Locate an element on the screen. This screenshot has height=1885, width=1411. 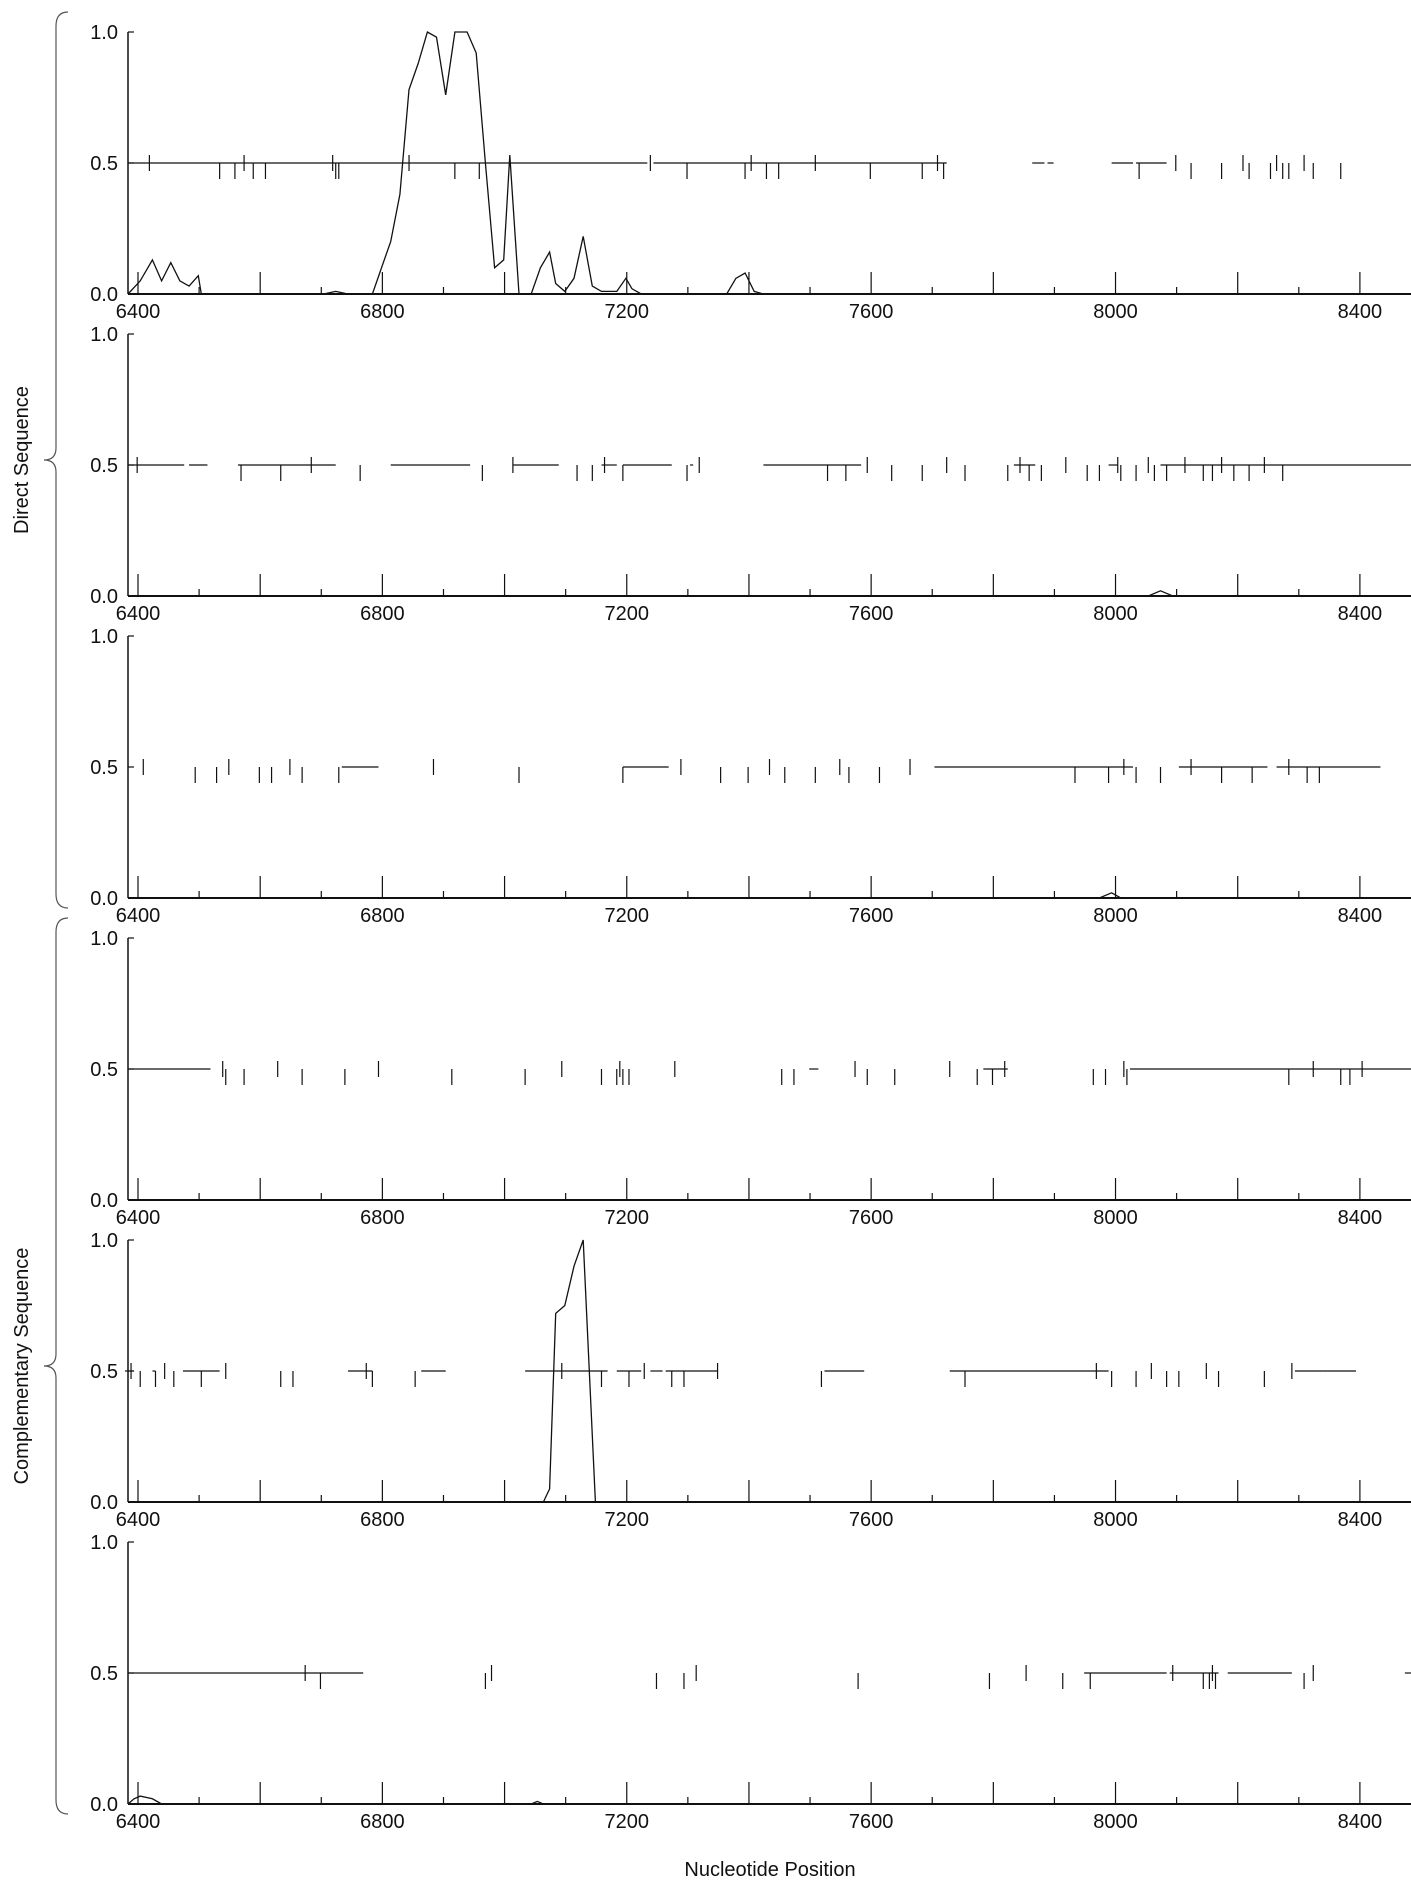
group-label: Direct Sequence is located at coordinates (22, 460).